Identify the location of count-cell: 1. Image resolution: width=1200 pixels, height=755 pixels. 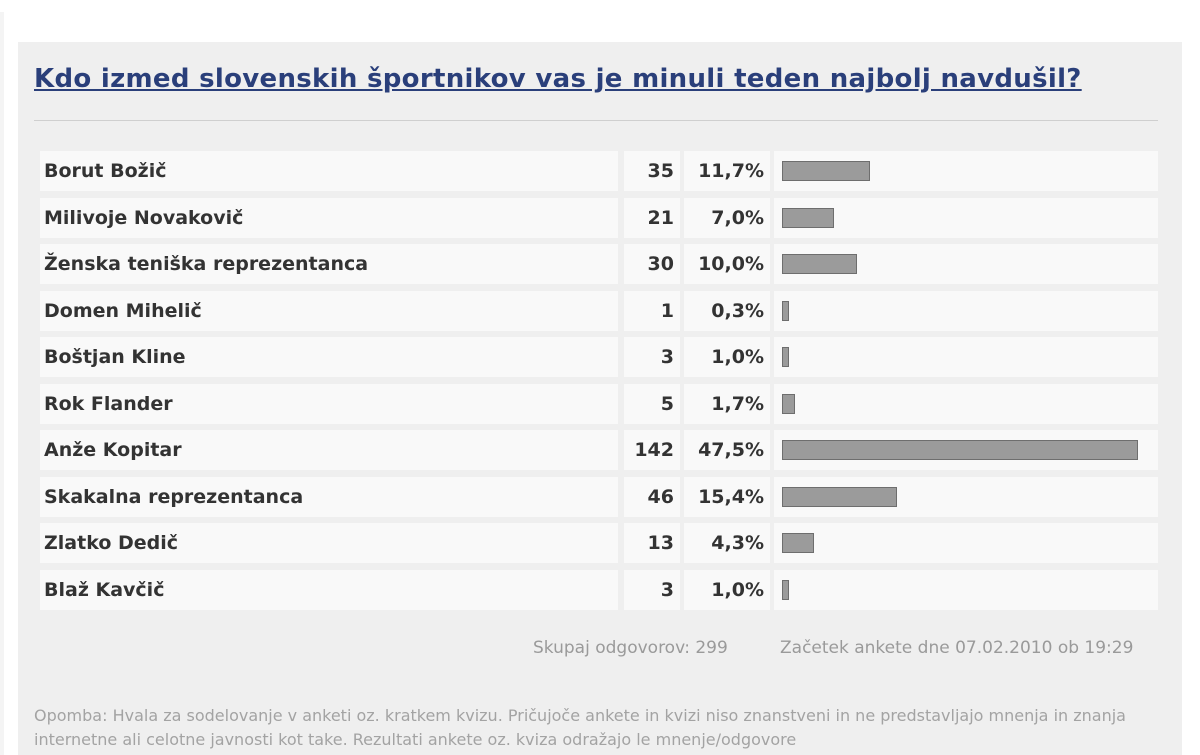
(652, 310).